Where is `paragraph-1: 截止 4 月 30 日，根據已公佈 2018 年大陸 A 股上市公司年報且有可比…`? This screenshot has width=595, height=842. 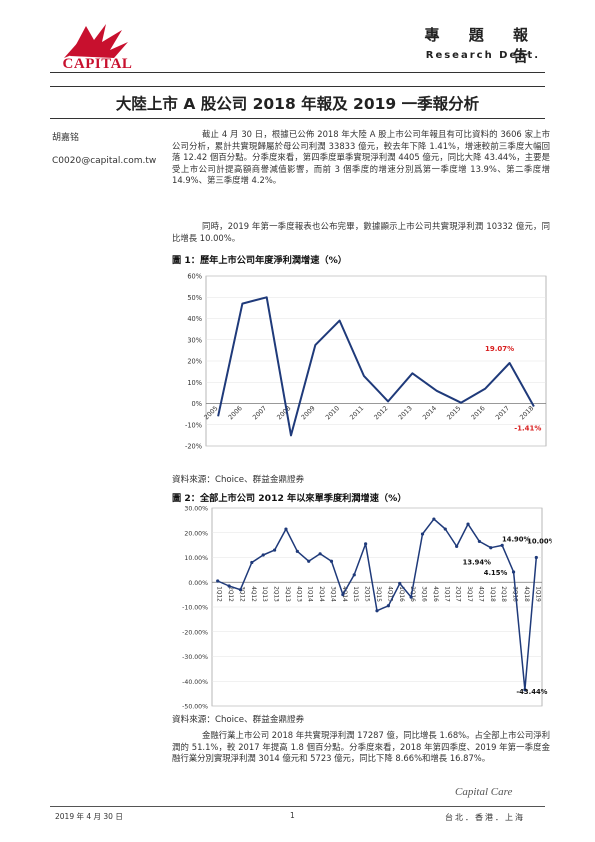
paragraph-1: 截止 4 月 30 日，根據已公佈 2018 年大陸 A 股上市公司年報且有可比… is located at coordinates (361, 157).